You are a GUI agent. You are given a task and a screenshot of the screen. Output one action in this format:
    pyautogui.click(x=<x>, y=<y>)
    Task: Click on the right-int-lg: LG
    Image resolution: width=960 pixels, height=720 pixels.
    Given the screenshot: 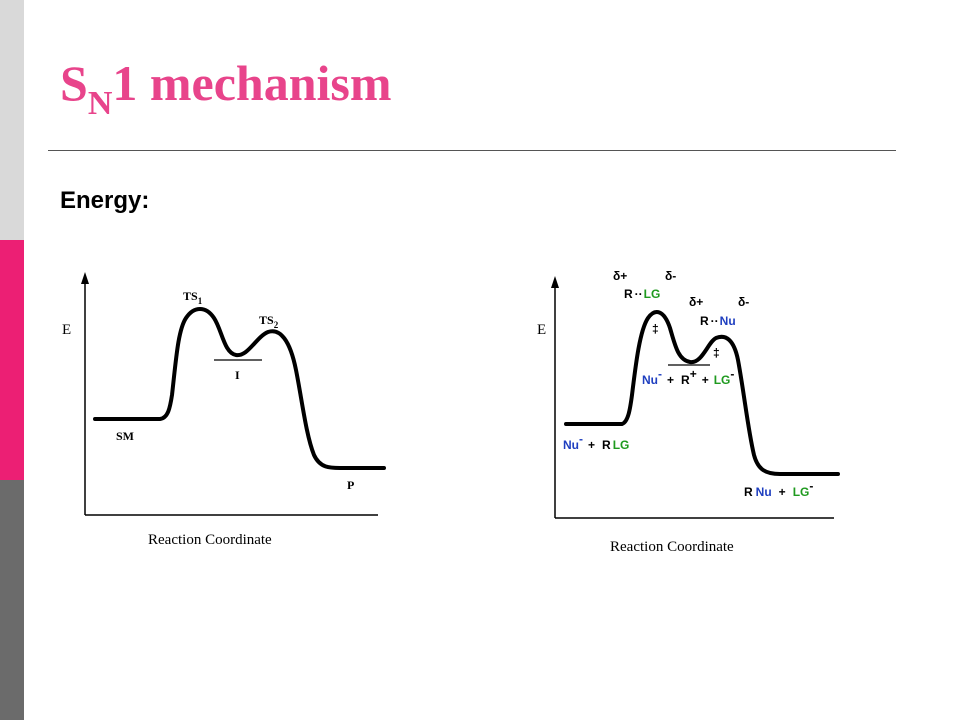 What is the action you would take?
    pyautogui.click(x=722, y=380)
    